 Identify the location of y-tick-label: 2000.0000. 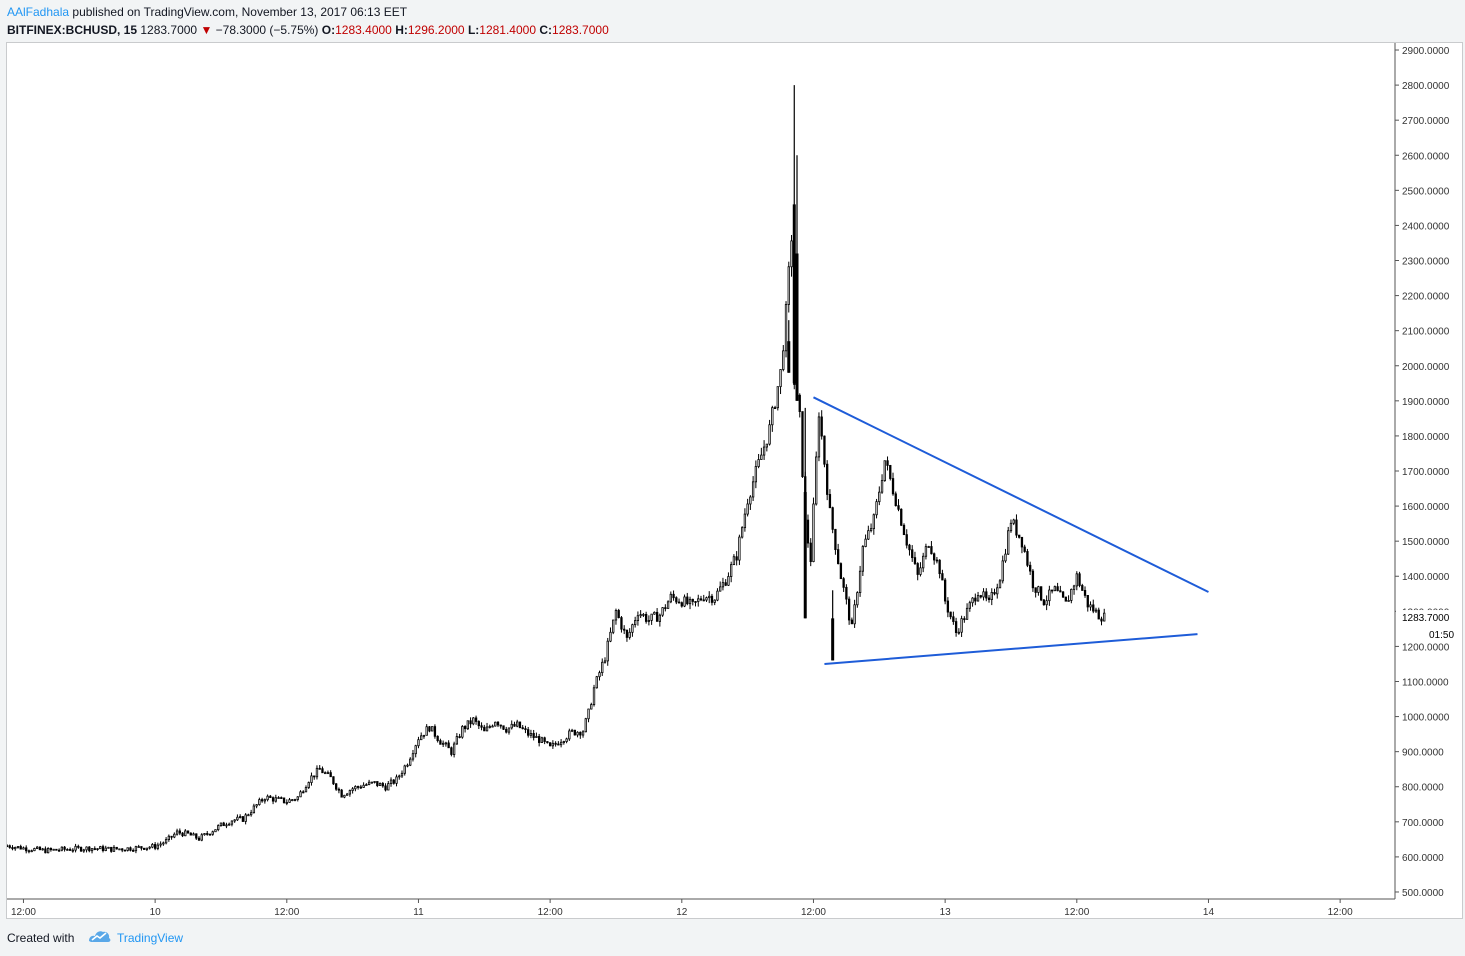
(1426, 367).